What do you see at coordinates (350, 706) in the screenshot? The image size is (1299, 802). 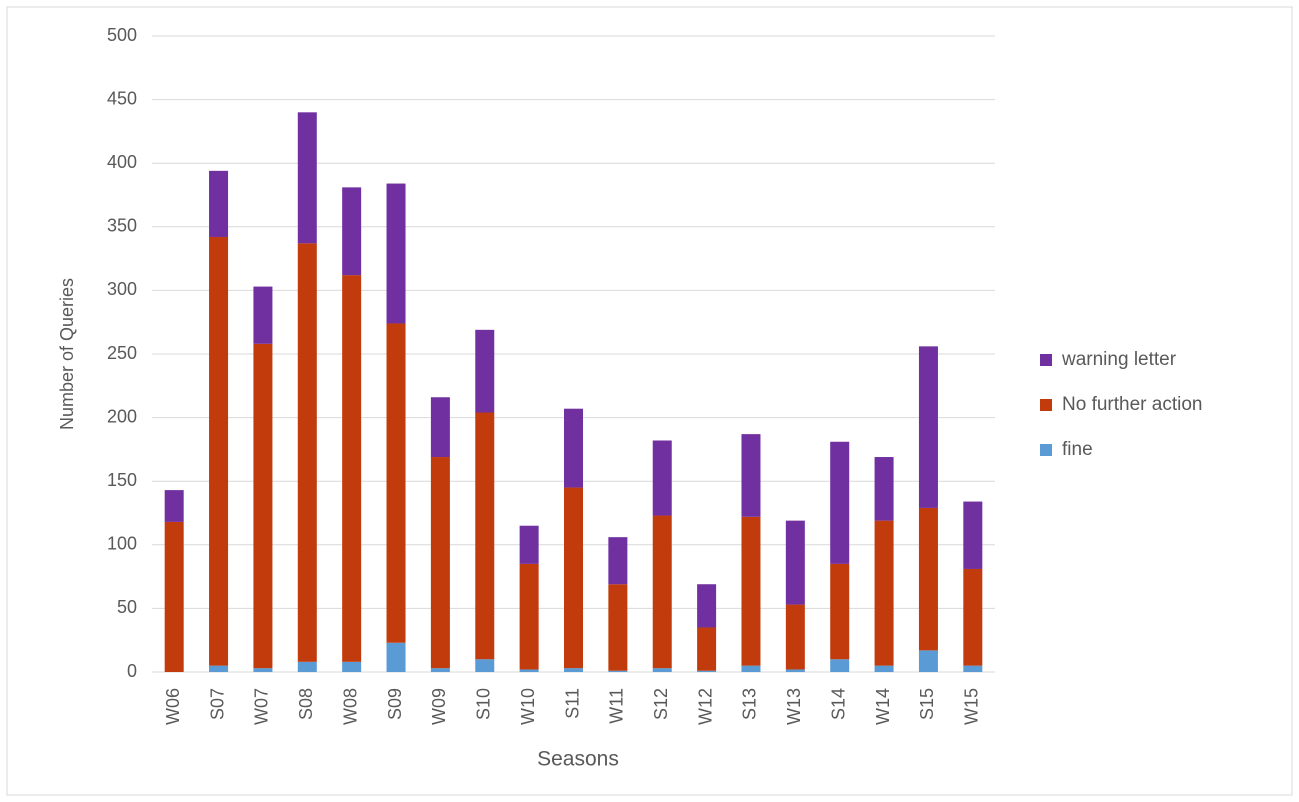 I see `x-tick-label: W08` at bounding box center [350, 706].